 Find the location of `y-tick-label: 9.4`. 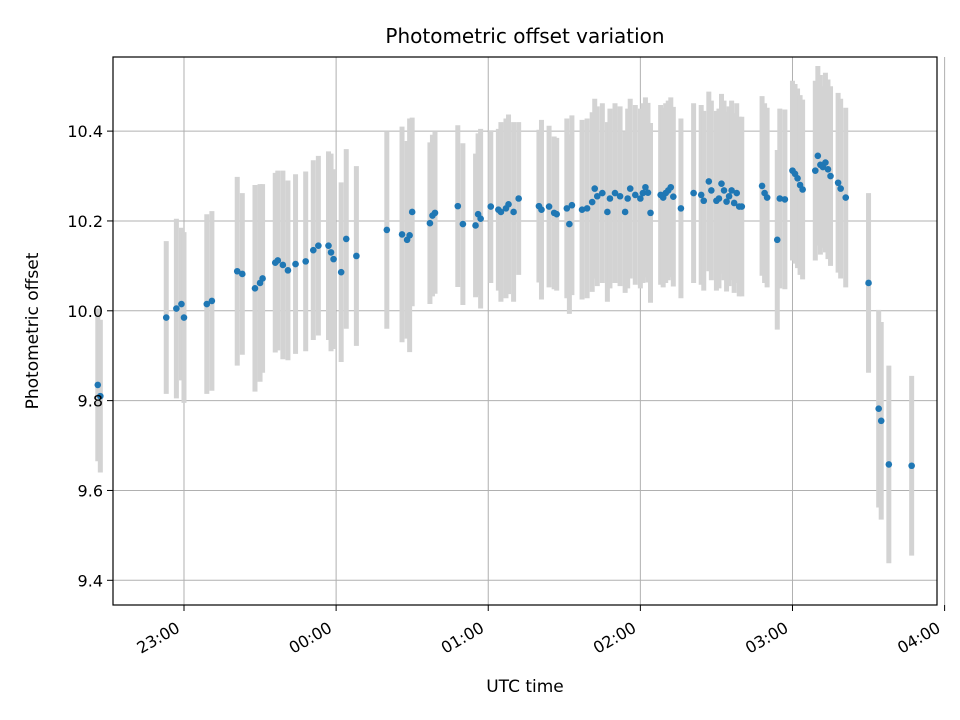

y-tick-label: 9.4 is located at coordinates (90, 580).